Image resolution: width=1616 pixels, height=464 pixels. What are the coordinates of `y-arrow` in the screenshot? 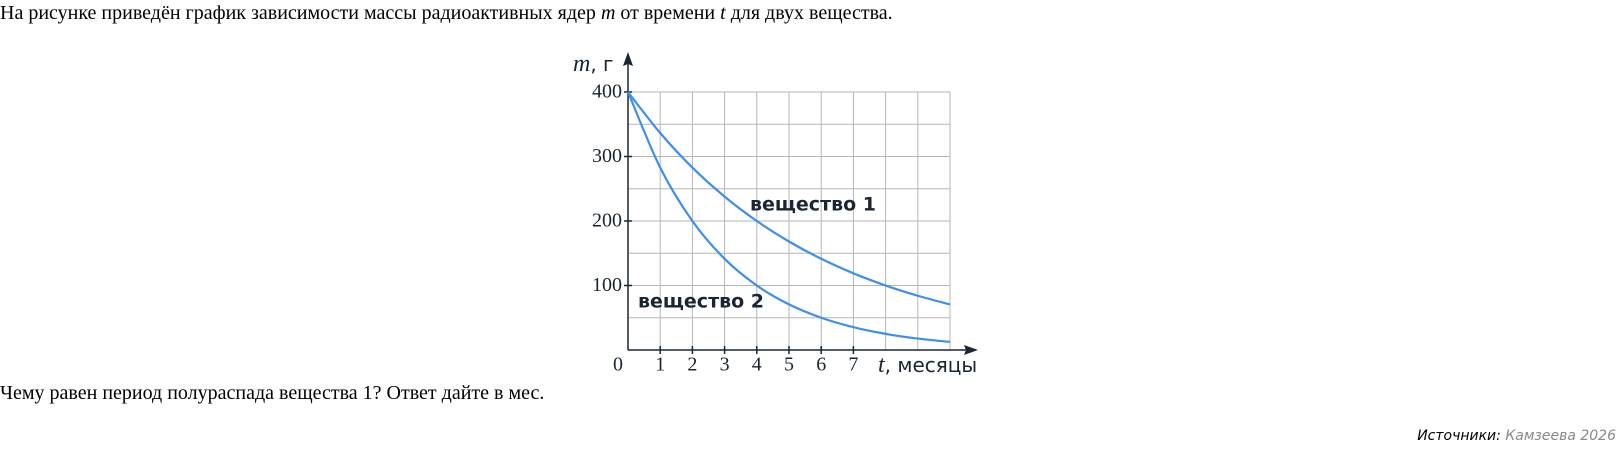 It's located at (628, 59).